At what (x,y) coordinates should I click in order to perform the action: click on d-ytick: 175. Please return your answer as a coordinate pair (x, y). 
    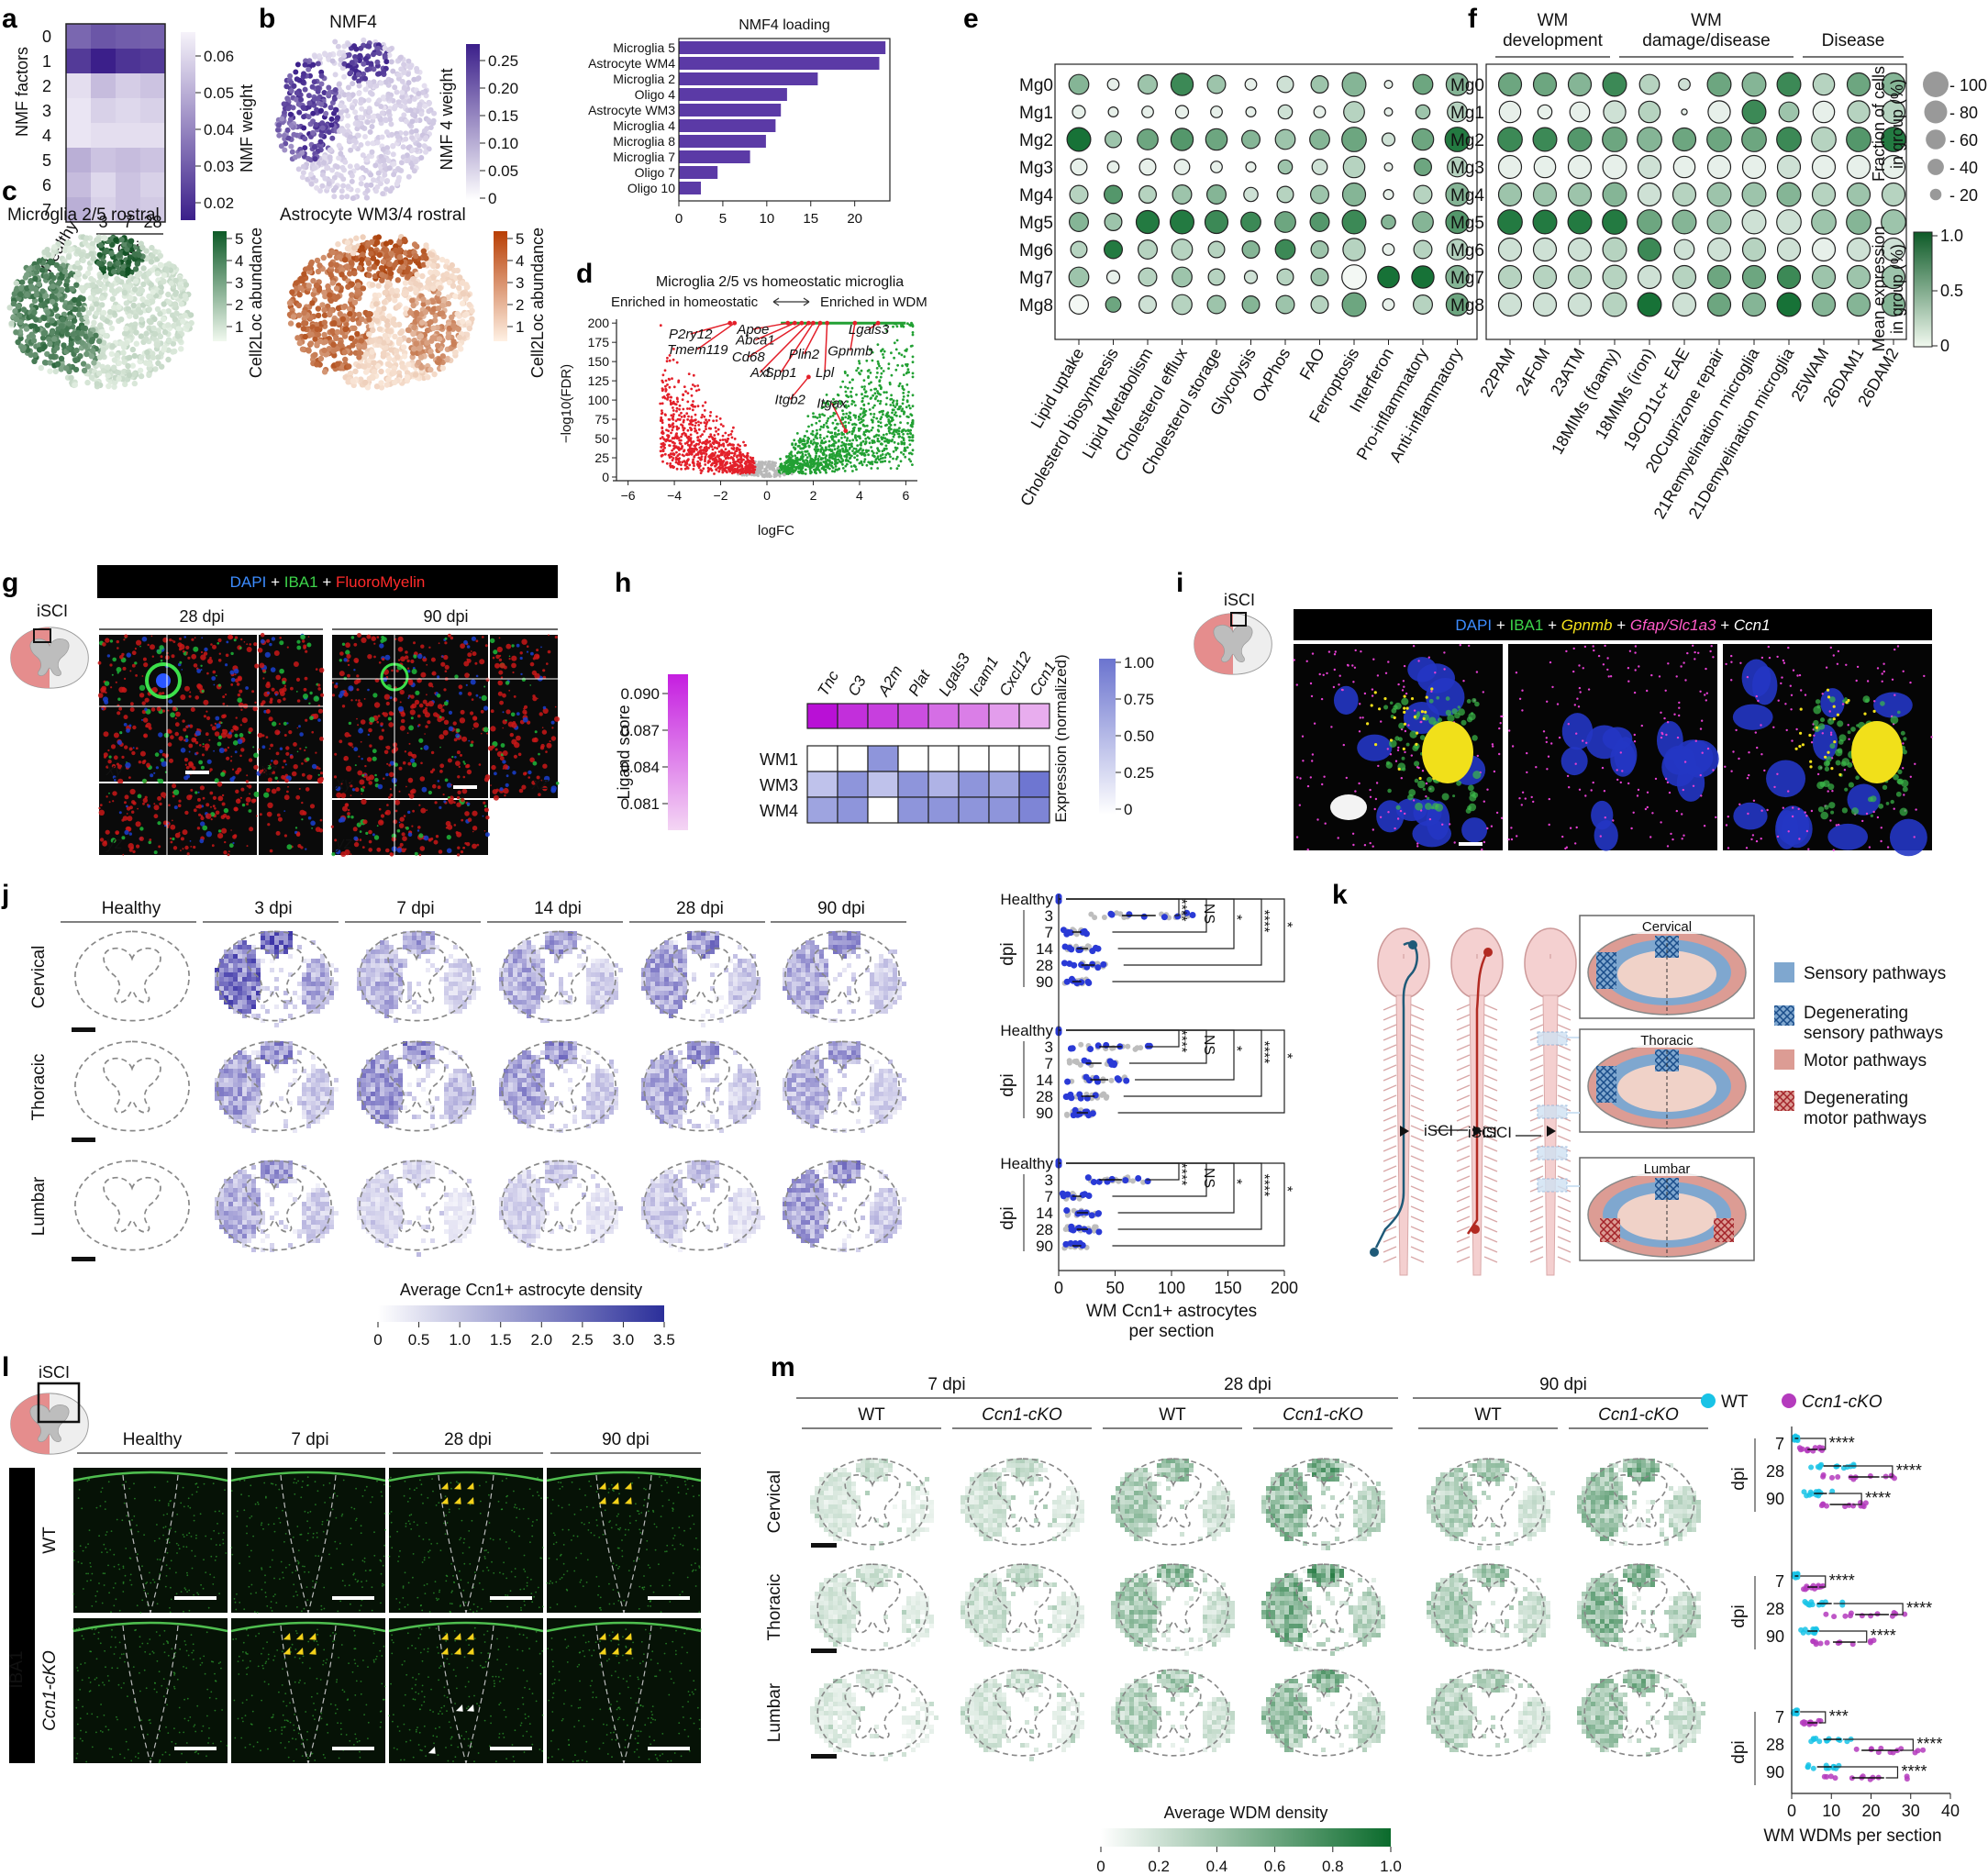
    Looking at the image, I should click on (599, 343).